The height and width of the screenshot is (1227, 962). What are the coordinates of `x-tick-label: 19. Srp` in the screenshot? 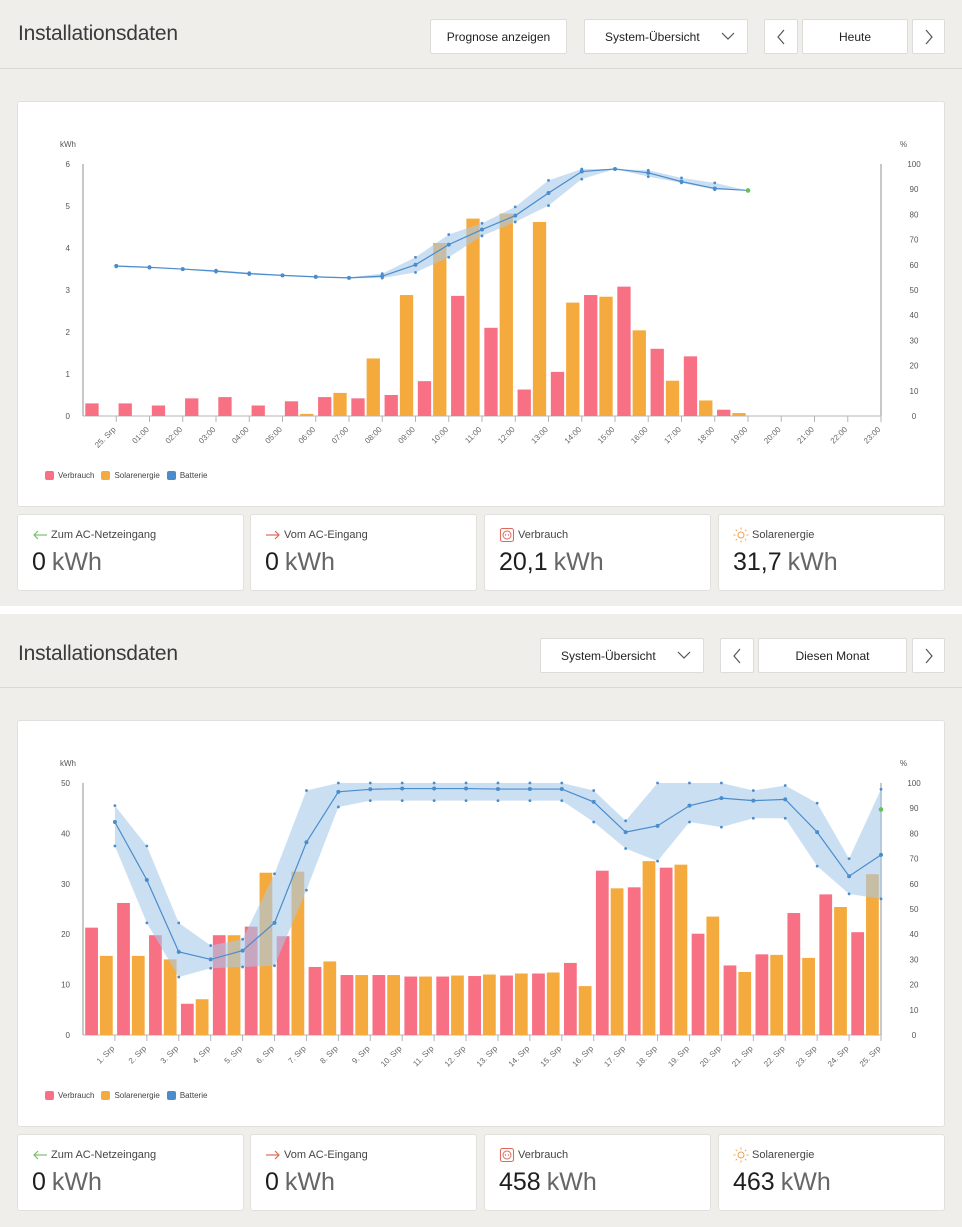 It's located at (678, 1056).